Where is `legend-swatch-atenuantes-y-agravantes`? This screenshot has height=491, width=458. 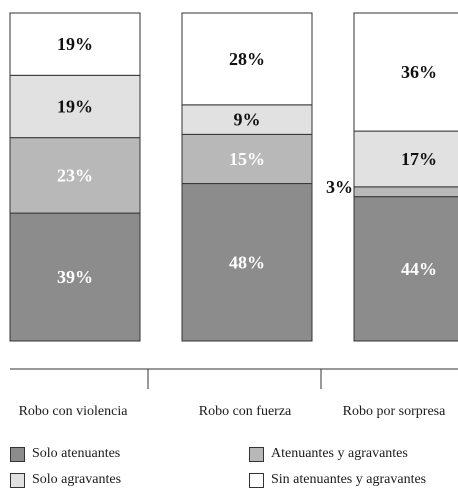 legend-swatch-atenuantes-y-agravantes is located at coordinates (256, 454).